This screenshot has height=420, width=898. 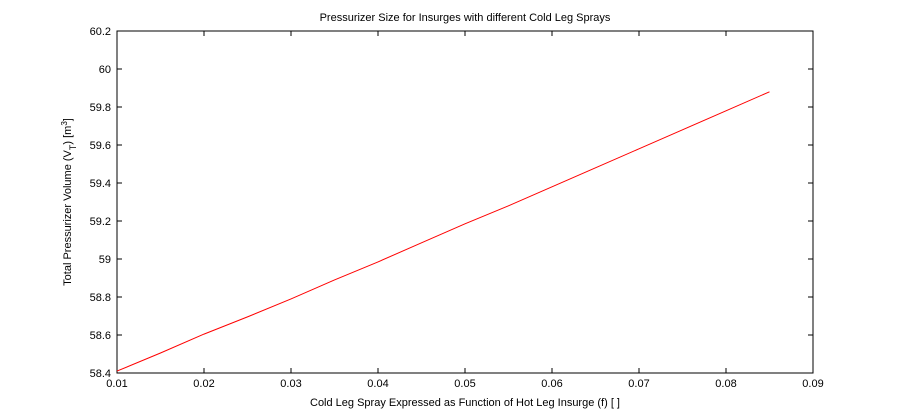 What do you see at coordinates (377, 384) in the screenshot?
I see `x-tick-label: 0.04` at bounding box center [377, 384].